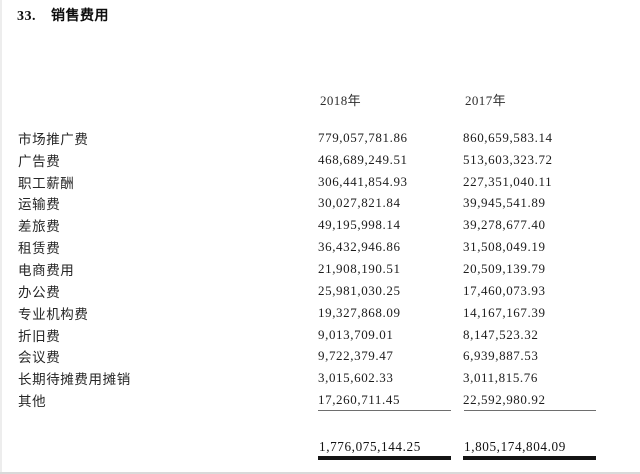 The width and height of the screenshot is (640, 474). Describe the element at coordinates (363, 137) in the screenshot. I see `amount-2018: 779,057,781.86` at that location.